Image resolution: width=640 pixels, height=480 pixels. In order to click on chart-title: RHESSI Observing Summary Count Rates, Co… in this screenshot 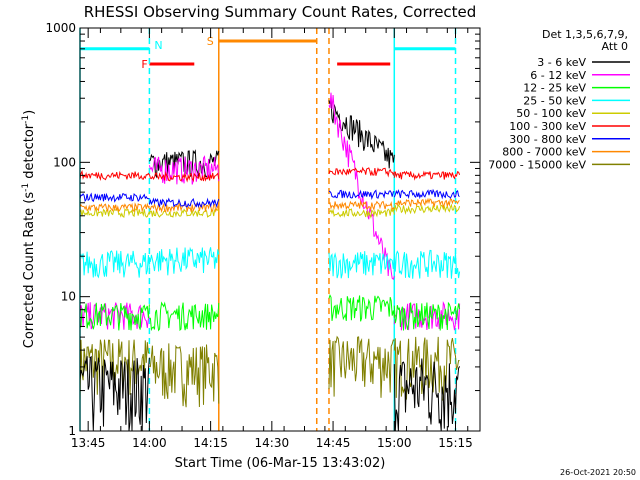, I will do `click(280, 12)`.